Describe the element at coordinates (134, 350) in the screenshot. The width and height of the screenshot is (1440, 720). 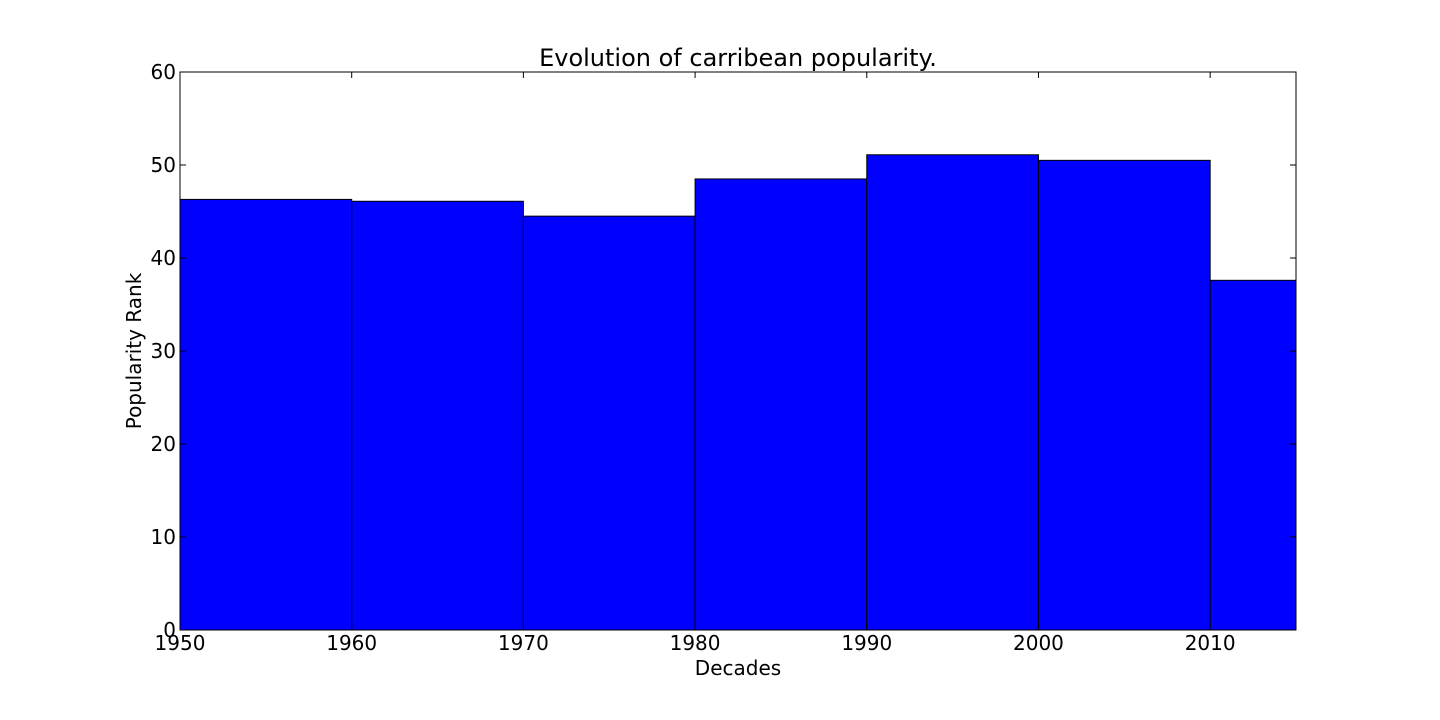
I see `y-axis-label: Popularity Rank` at that location.